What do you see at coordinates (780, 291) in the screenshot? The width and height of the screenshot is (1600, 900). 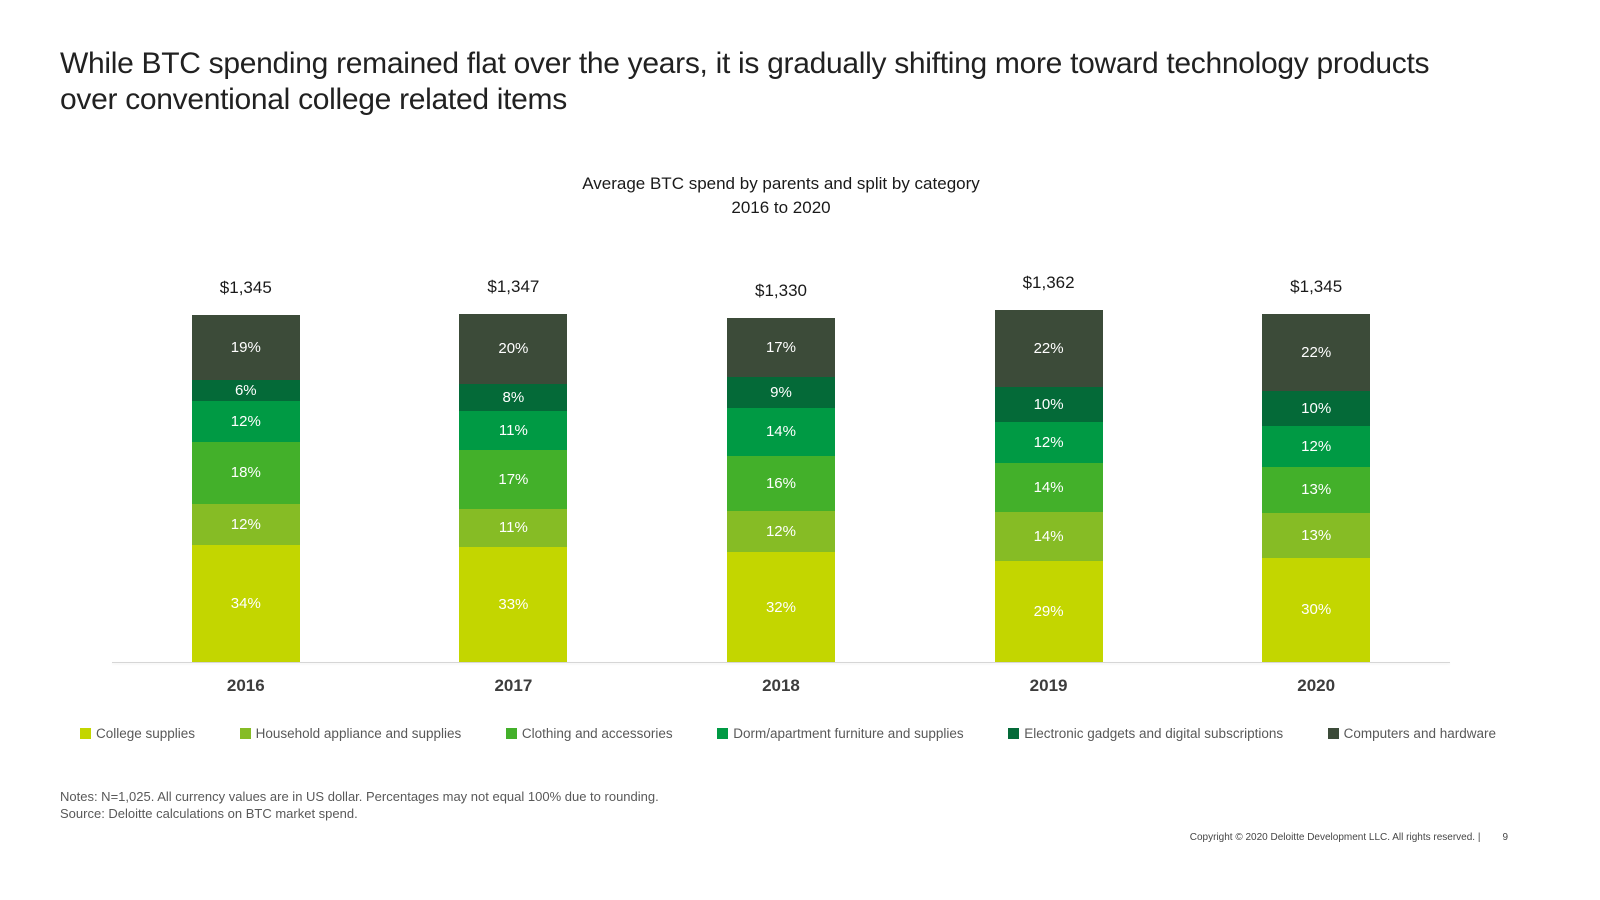 I see `bar-total-label: $1,330` at bounding box center [780, 291].